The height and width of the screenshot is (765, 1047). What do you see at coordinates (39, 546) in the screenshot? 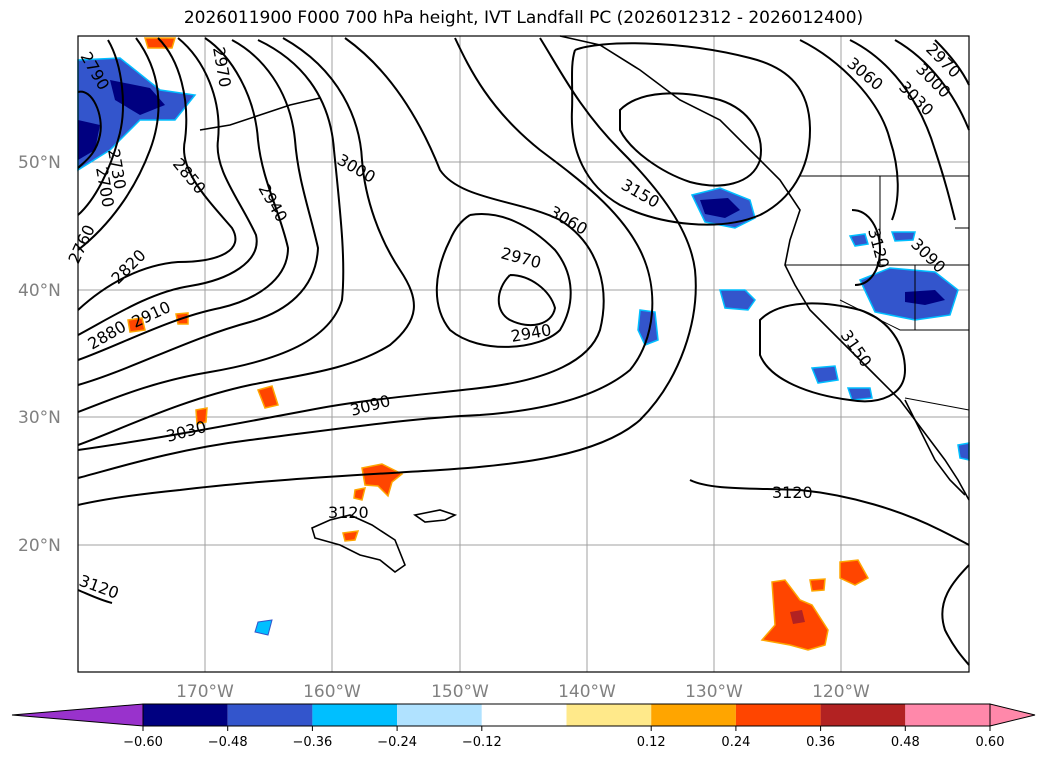
I see `latitude-label: 20°N` at bounding box center [39, 546].